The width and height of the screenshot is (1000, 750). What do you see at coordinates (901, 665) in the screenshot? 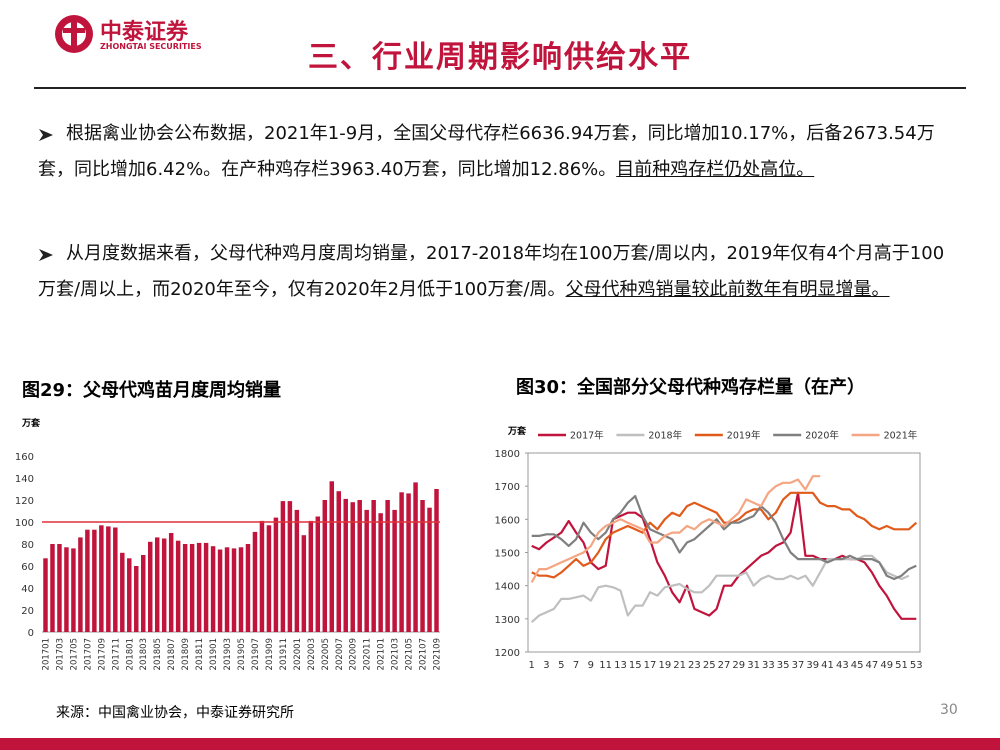
I see `x-tick-label: 51` at bounding box center [901, 665].